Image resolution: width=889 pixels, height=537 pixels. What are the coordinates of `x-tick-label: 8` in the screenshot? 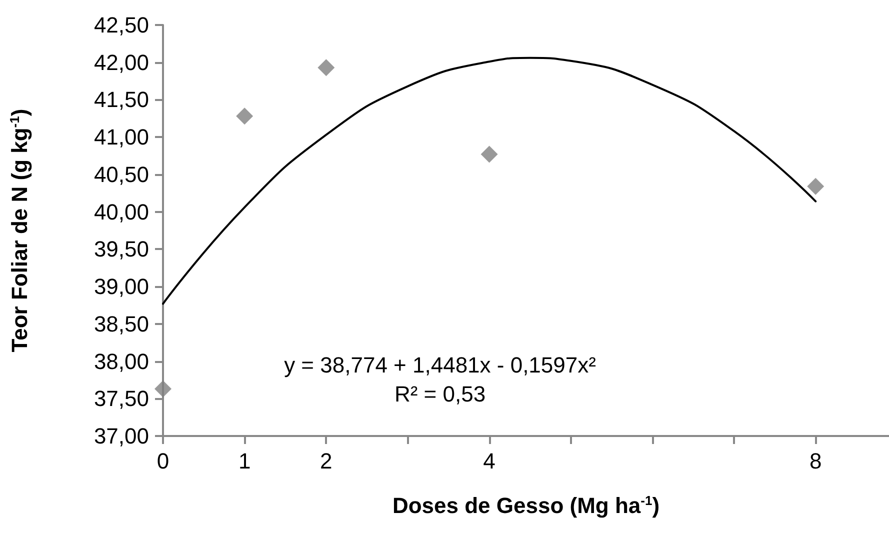 It's located at (815, 461).